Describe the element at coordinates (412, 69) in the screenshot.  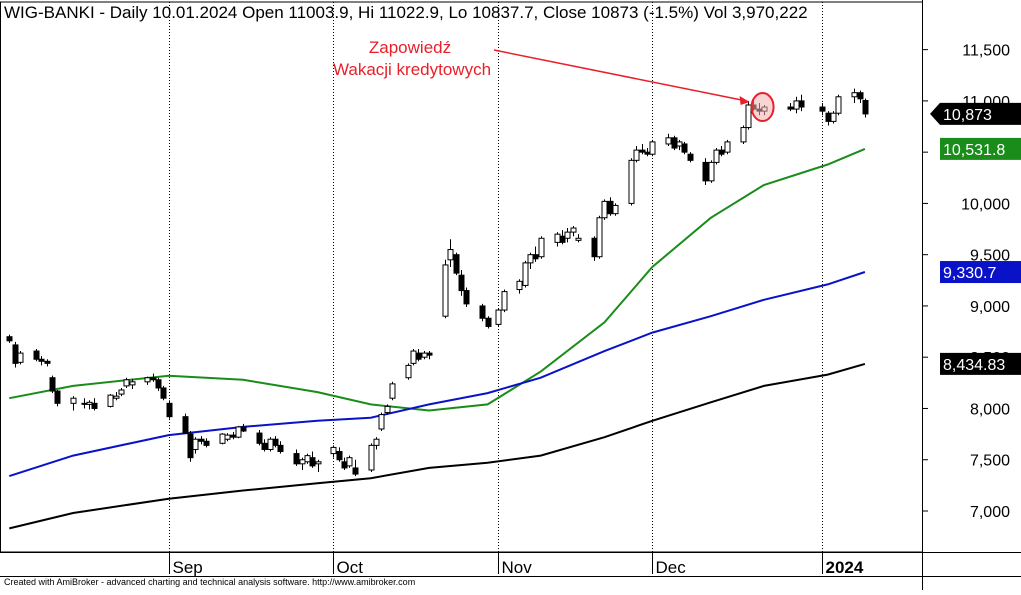
I see `annotation-line-2: Wakacji kredytowych` at that location.